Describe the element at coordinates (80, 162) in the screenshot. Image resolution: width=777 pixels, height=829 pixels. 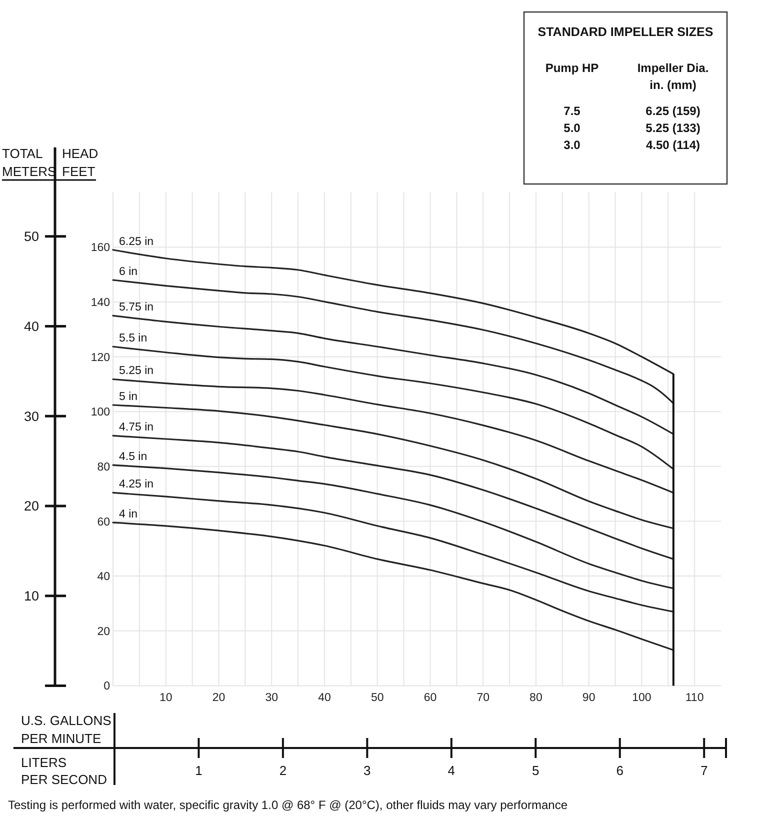
I see `y-axis-title: HEAD FEET` at that location.